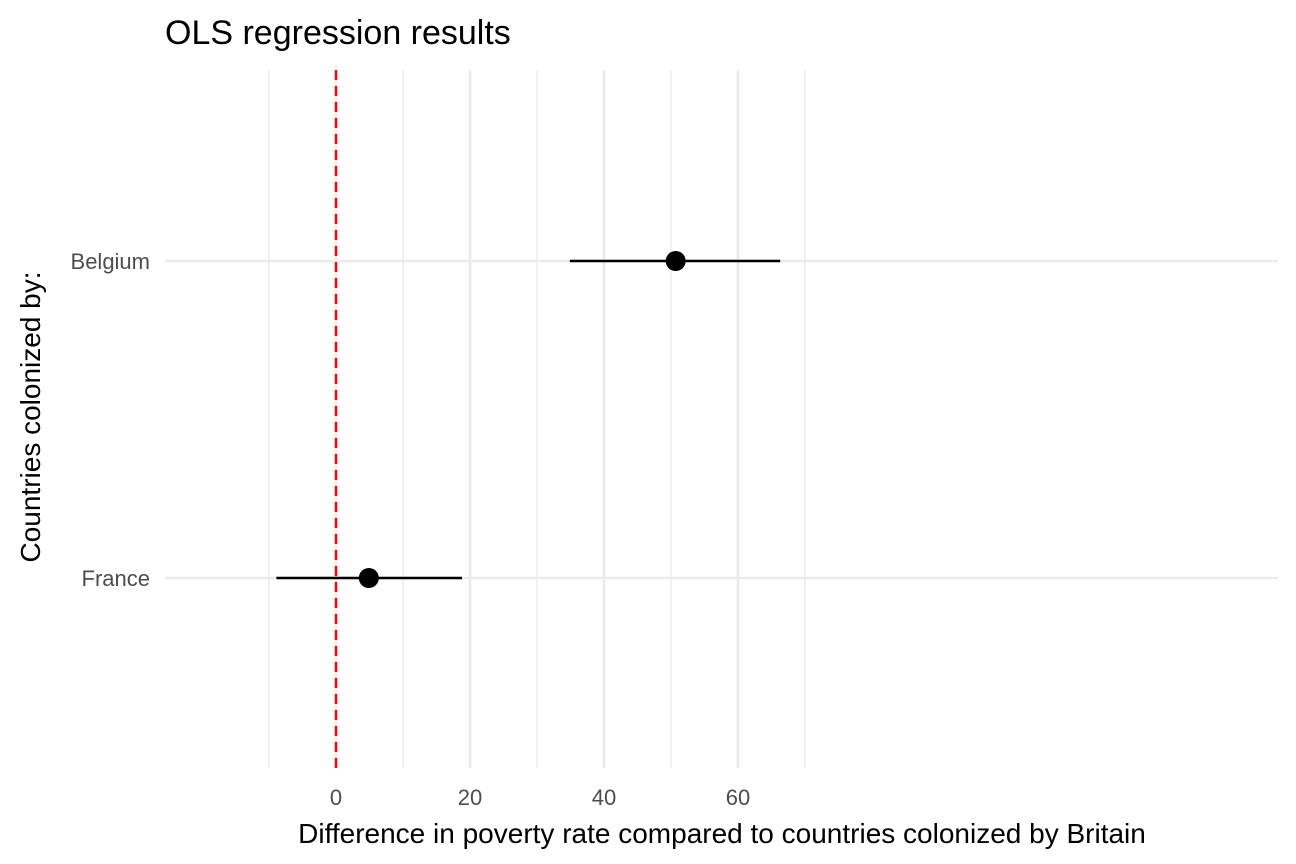  What do you see at coordinates (338, 33) in the screenshot?
I see `chart-title: OLS regression results` at bounding box center [338, 33].